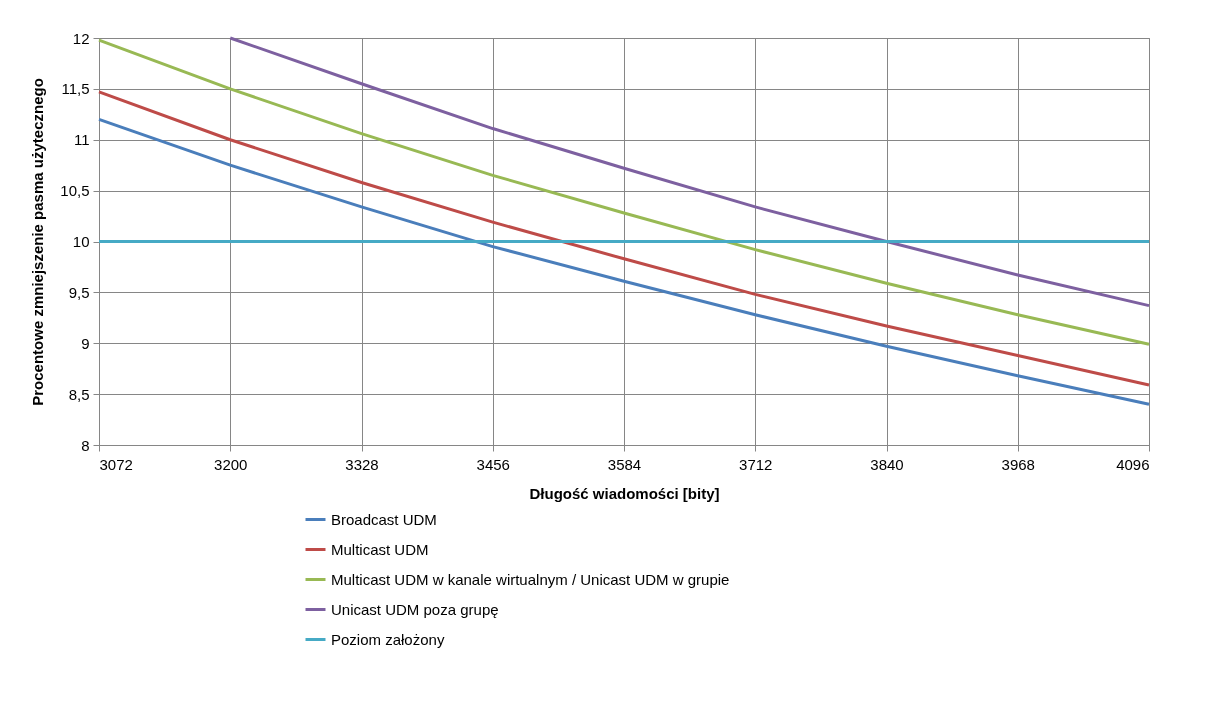 This screenshot has width=1205, height=725. Describe the element at coordinates (493, 464) in the screenshot. I see `x-tick-label: 3456` at that location.